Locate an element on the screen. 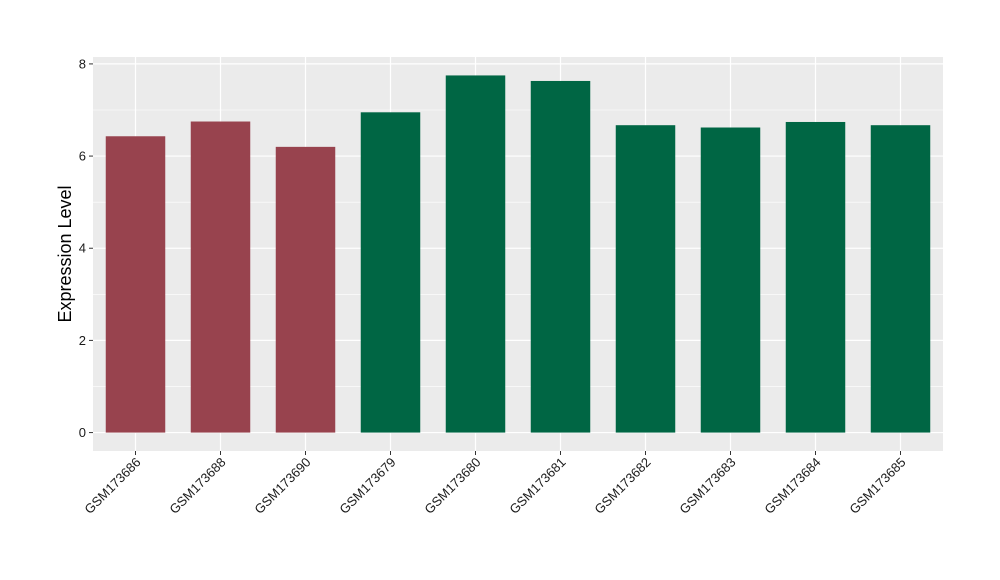 This screenshot has height=580, width=1000. y-tick-label: 2 is located at coordinates (82, 340).